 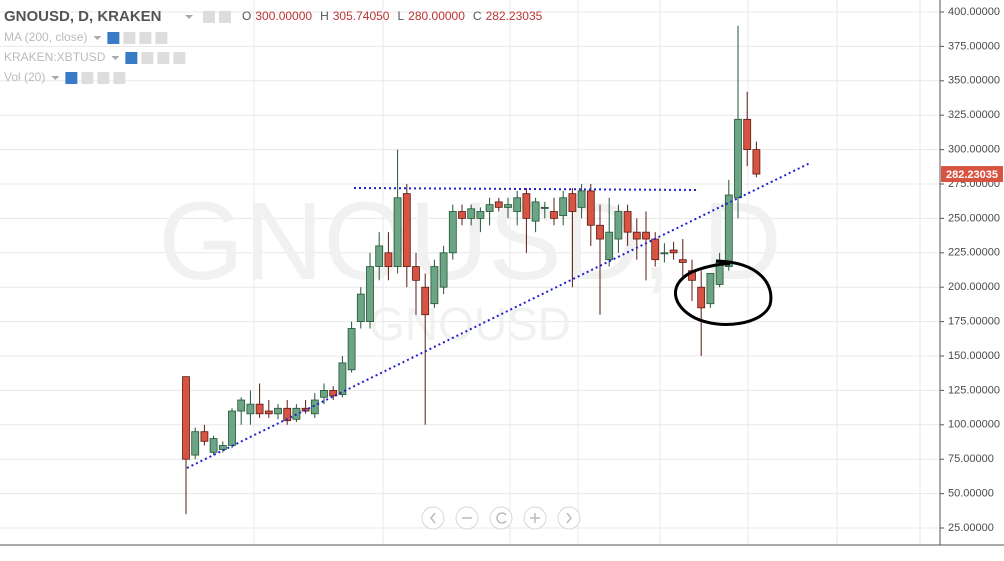 What do you see at coordinates (45, 37) in the screenshot?
I see `indicator-label: MA (200, close)` at bounding box center [45, 37].